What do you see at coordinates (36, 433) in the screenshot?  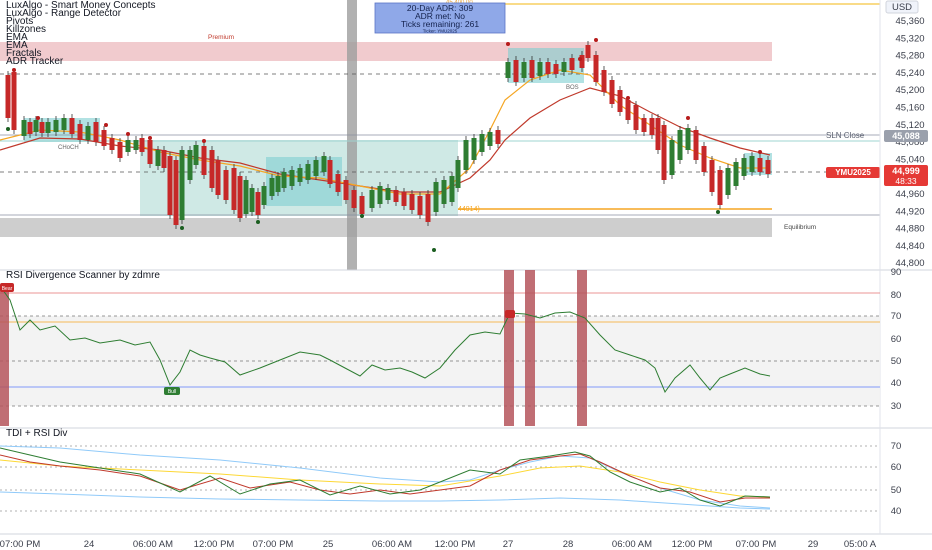 I see `tdi-panel-title: TDI + RSI Div` at bounding box center [36, 433].